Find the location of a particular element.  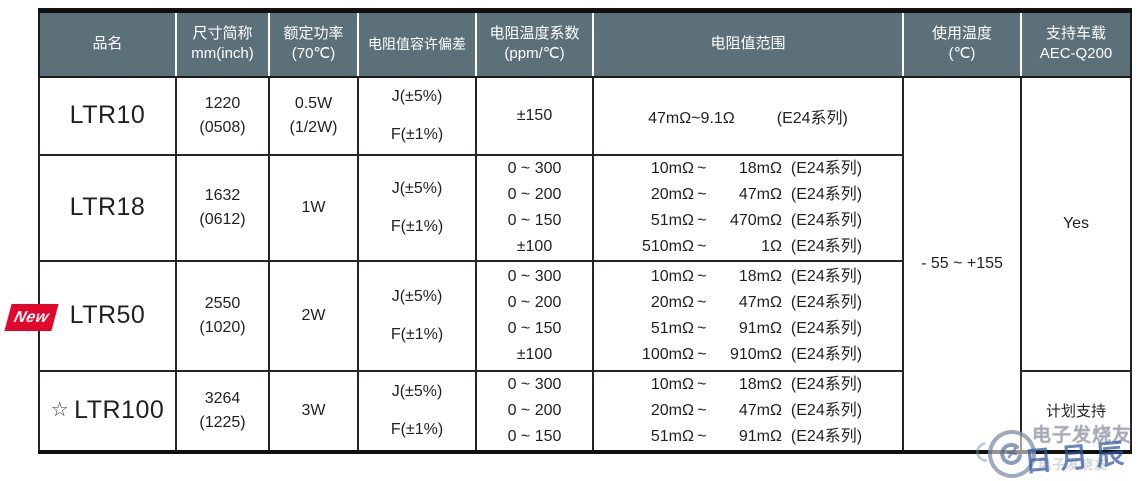

tcr-ltr10: ±150 is located at coordinates (534, 115).